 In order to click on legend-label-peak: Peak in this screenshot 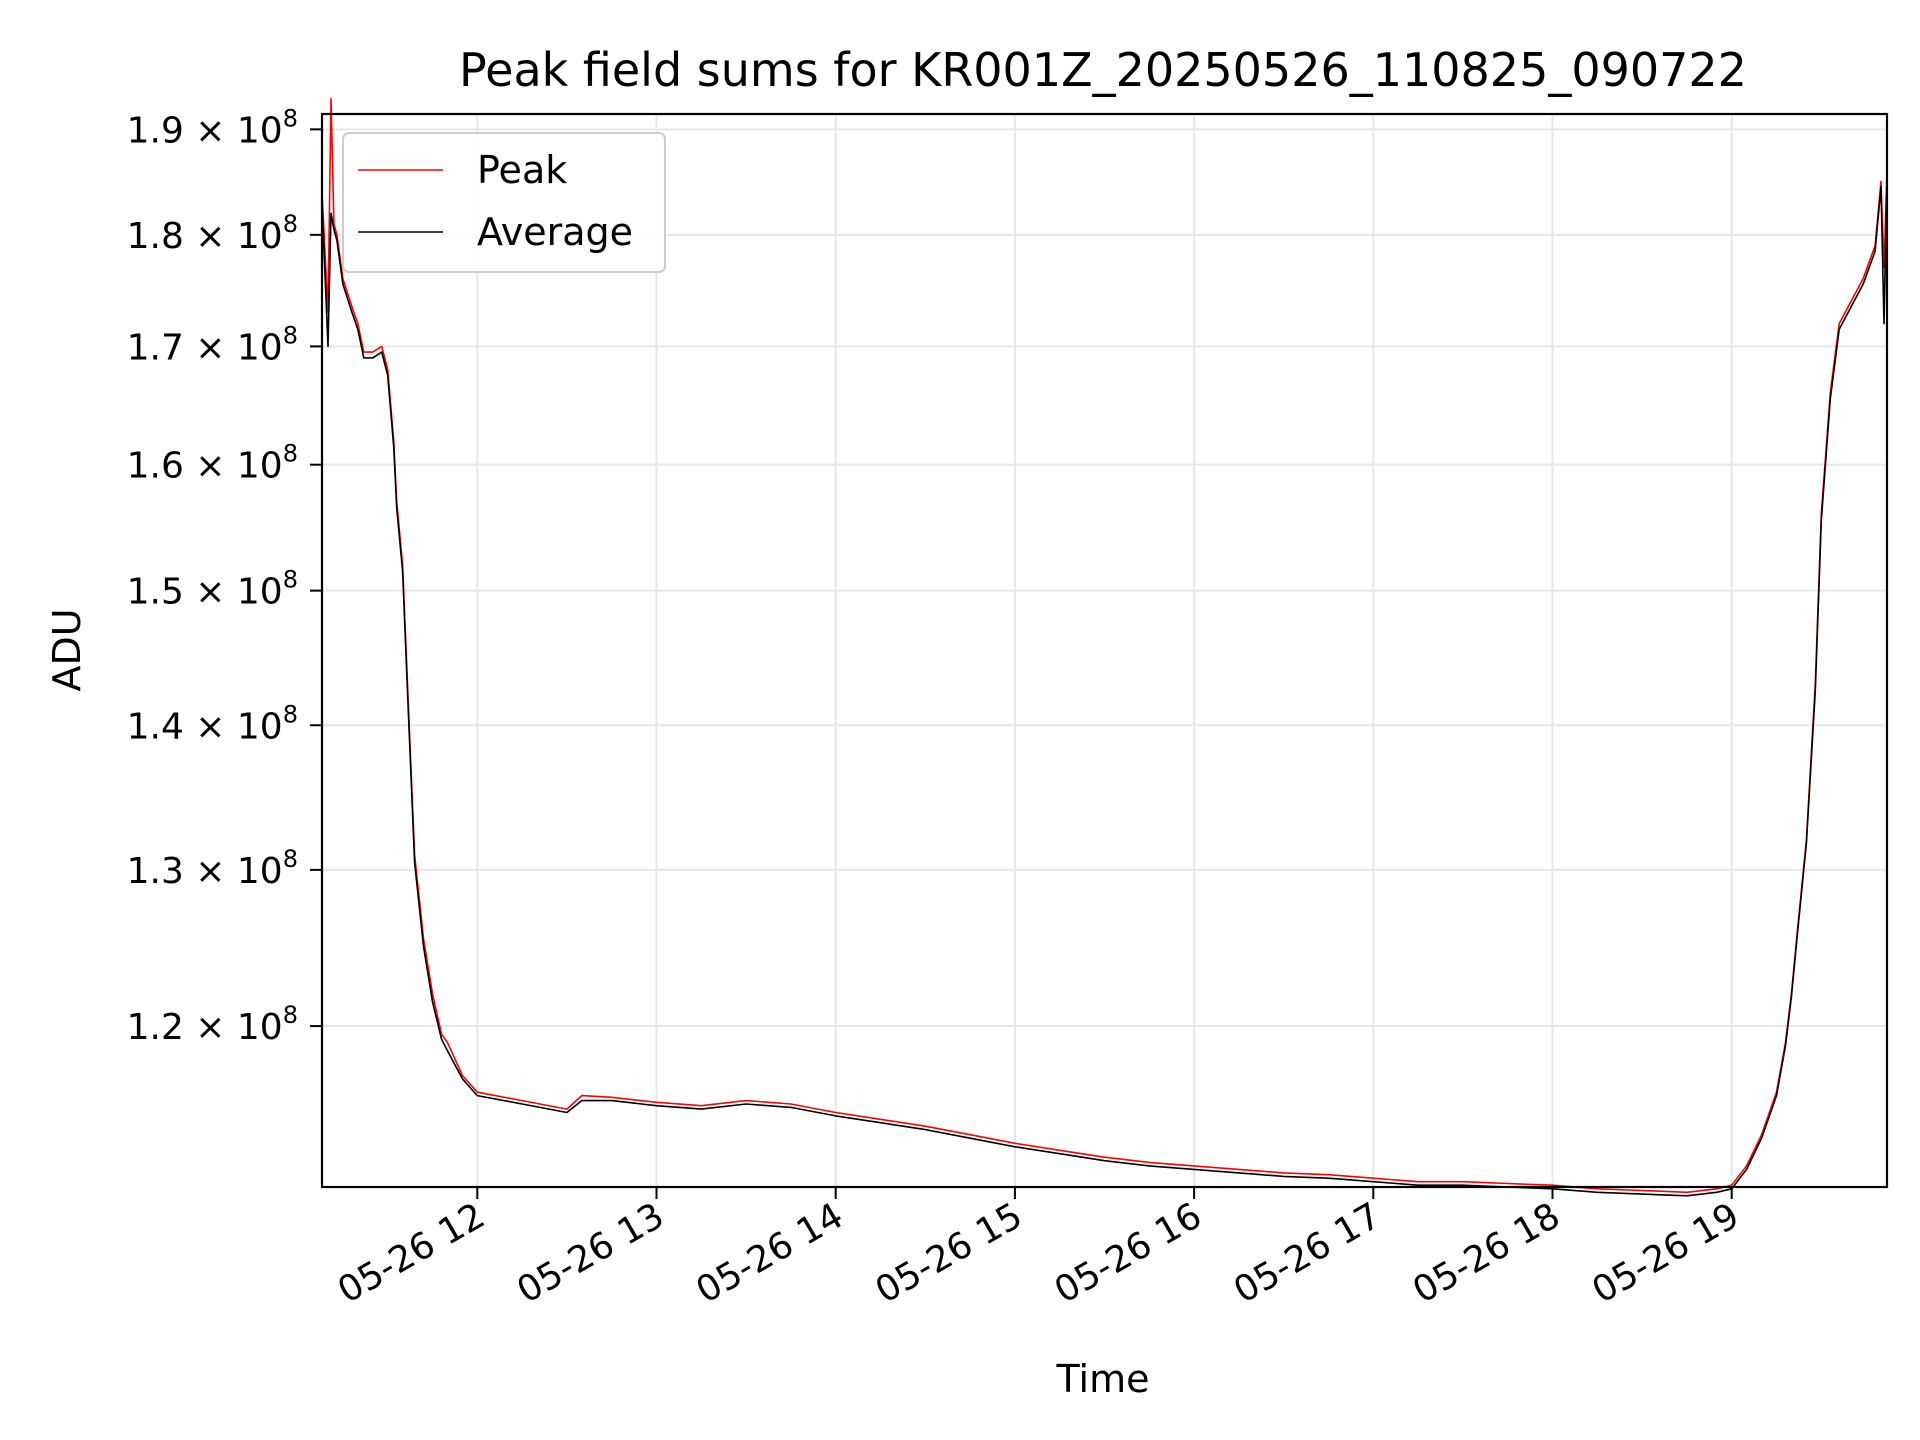, I will do `click(522, 170)`.